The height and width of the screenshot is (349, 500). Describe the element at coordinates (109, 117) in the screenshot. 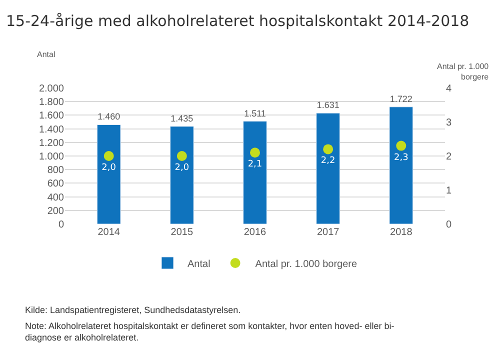

I see `data-label: 1.460` at that location.